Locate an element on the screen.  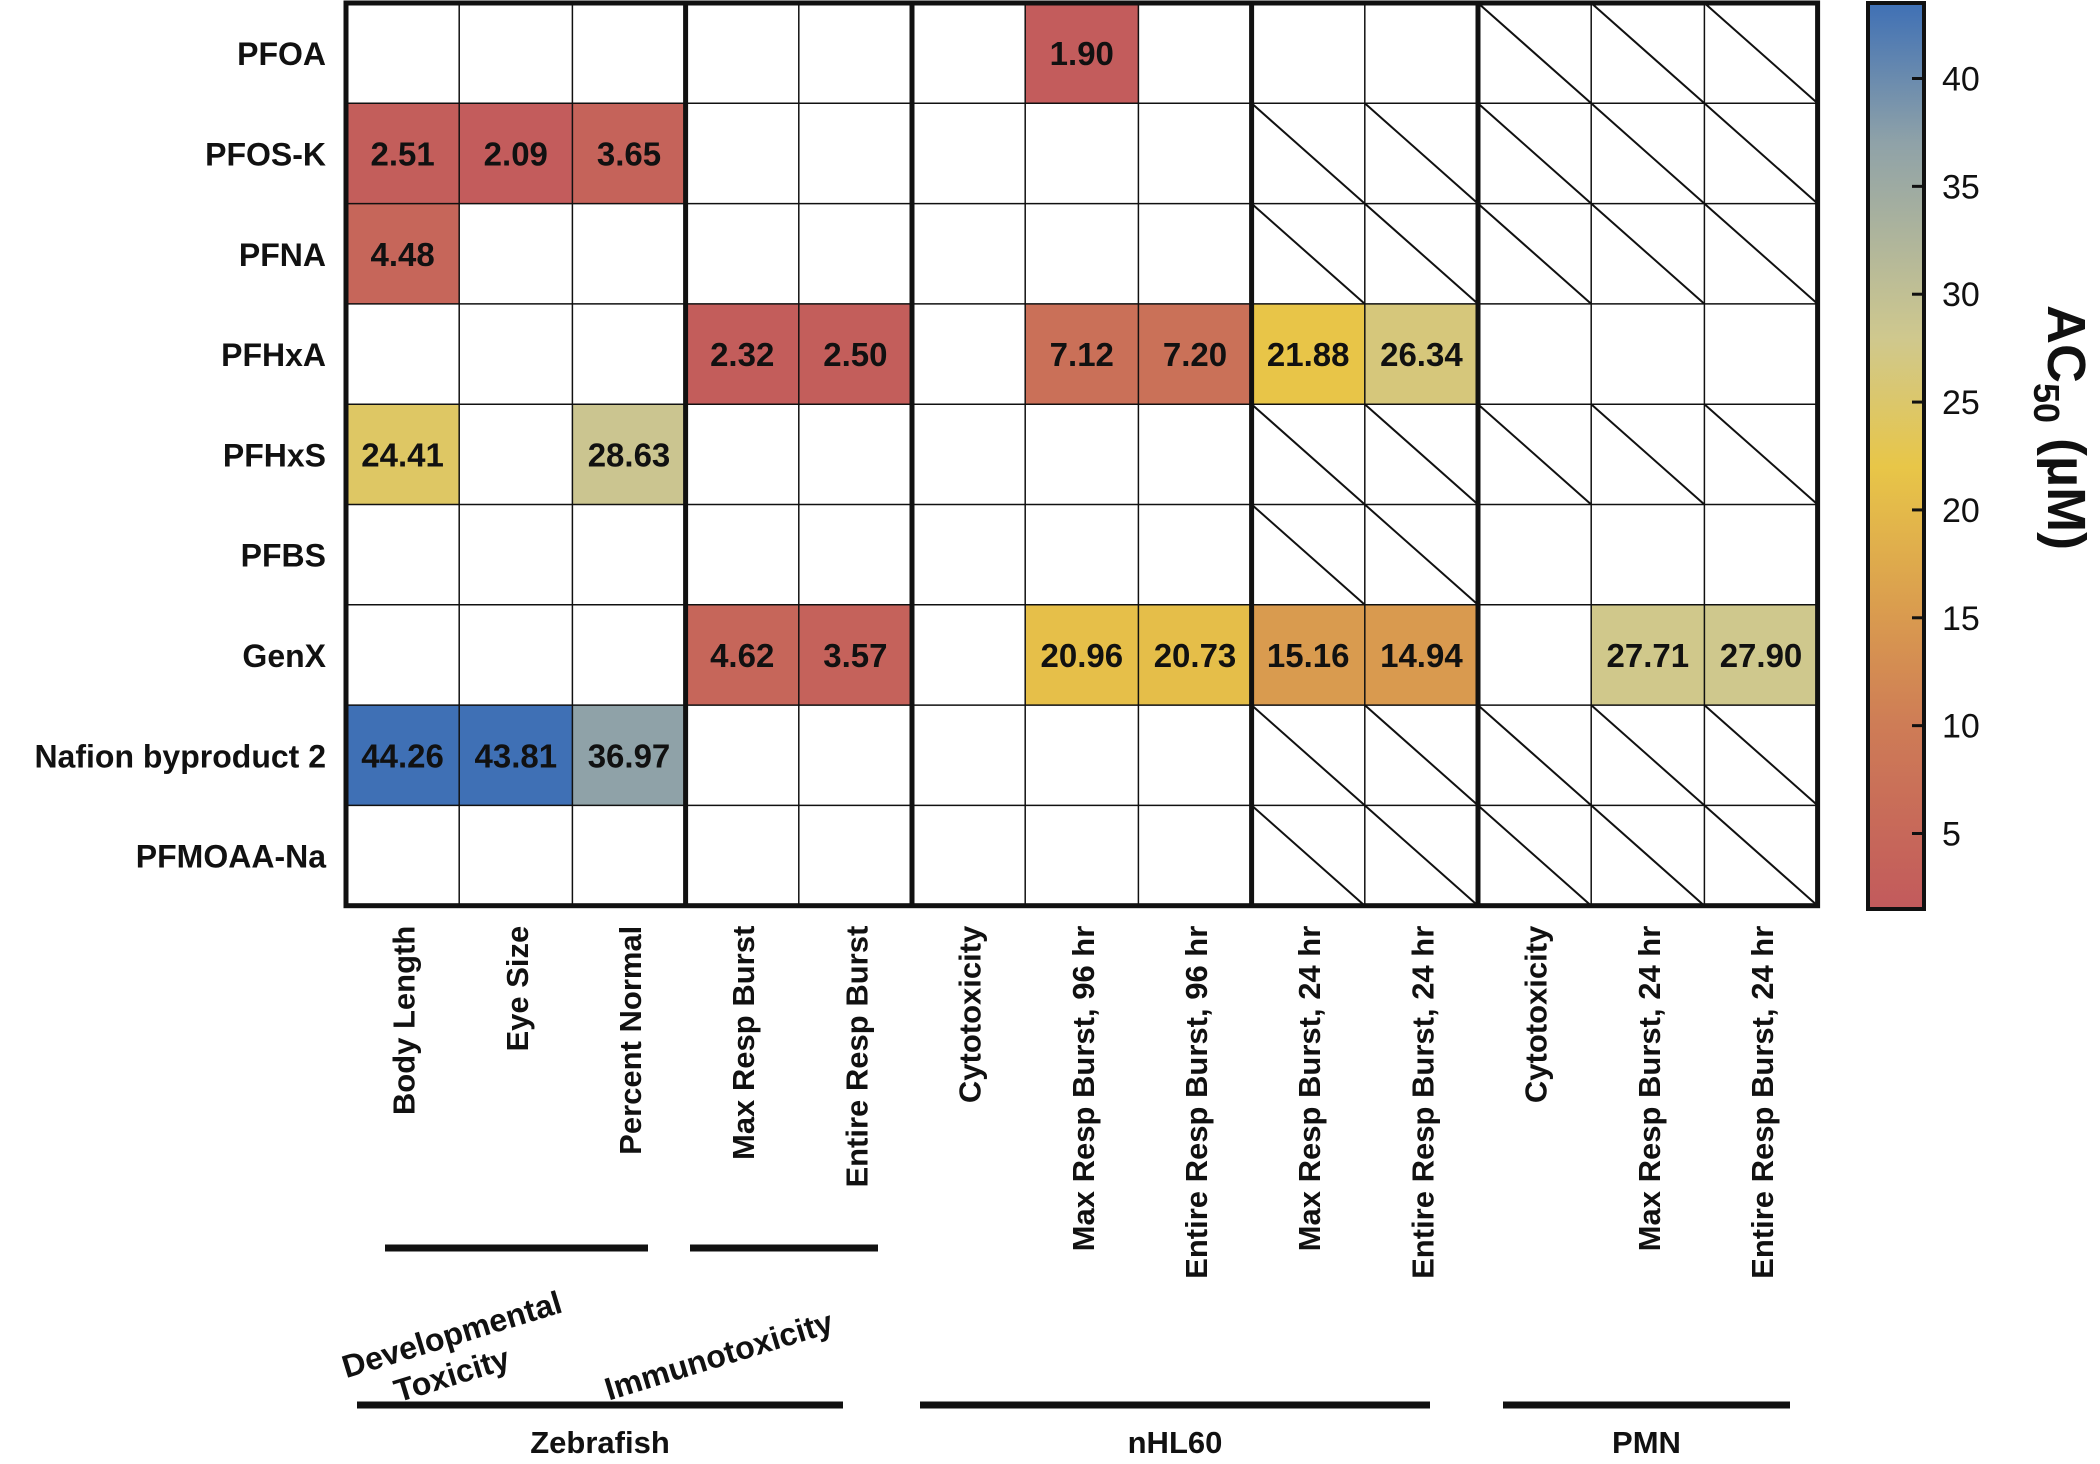
cell-value-label: 4.48 is located at coordinates (402, 254).